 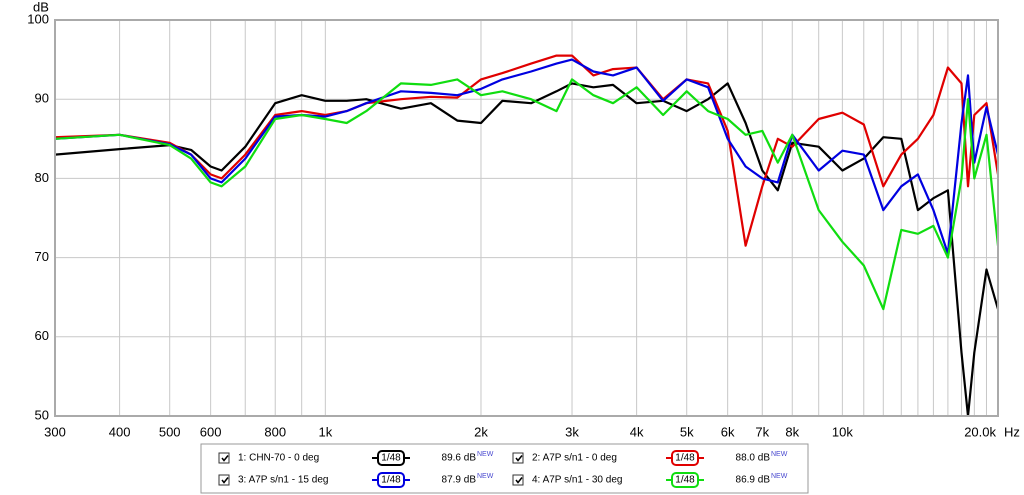 What do you see at coordinates (211, 431) in the screenshot?
I see `x-tick-label: 600` at bounding box center [211, 431].